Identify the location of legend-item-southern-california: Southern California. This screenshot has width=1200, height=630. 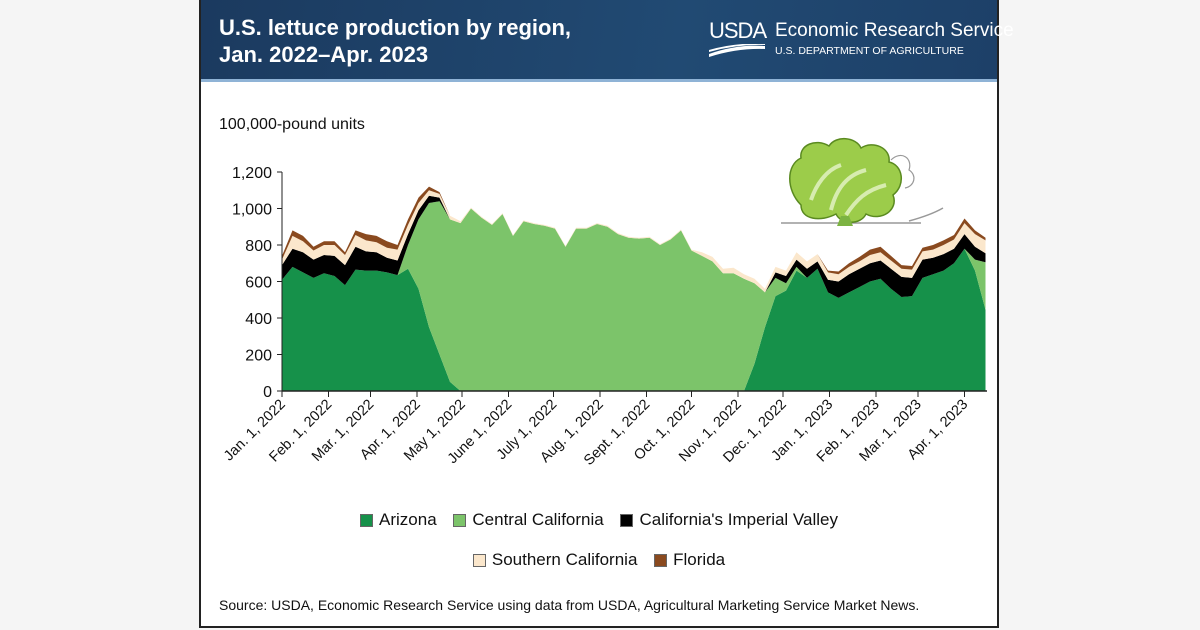
(555, 560).